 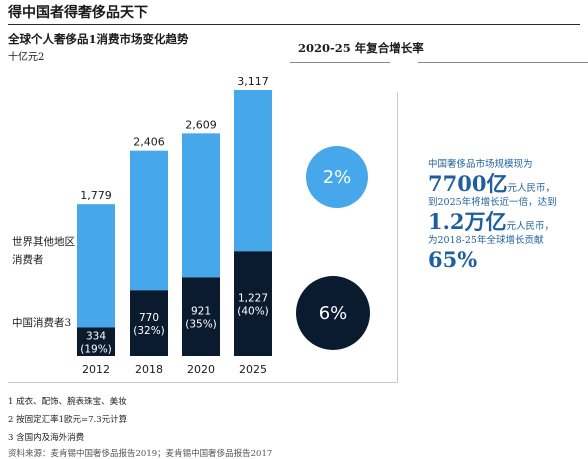 I want to click on bar-china-2012, so click(x=96, y=341).